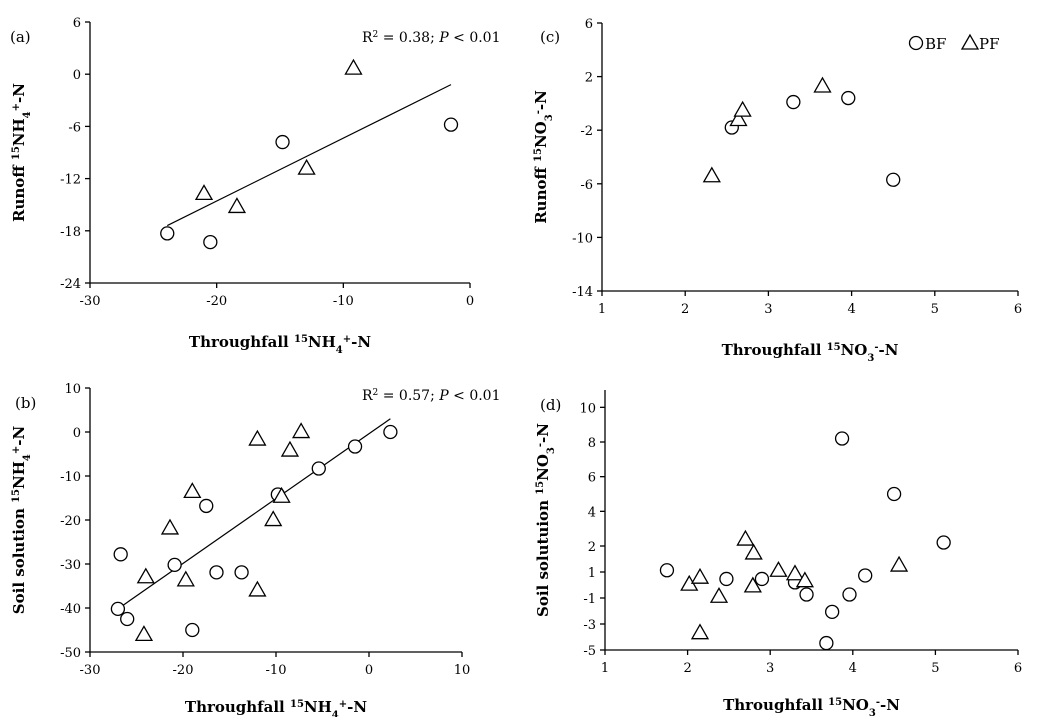 The image size is (1038, 717). What do you see at coordinates (853, 668) in the screenshot?
I see `x-tick-label: 4` at bounding box center [853, 668].